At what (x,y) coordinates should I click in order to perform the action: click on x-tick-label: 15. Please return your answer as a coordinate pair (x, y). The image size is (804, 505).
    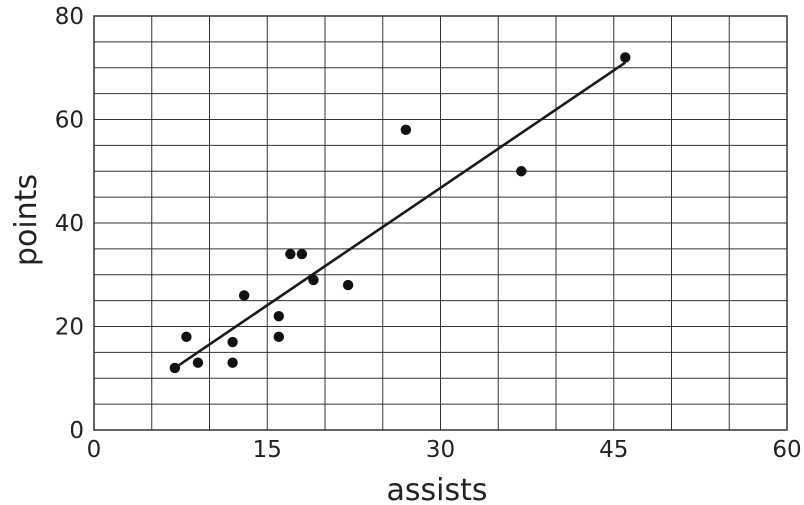
    Looking at the image, I should click on (267, 450).